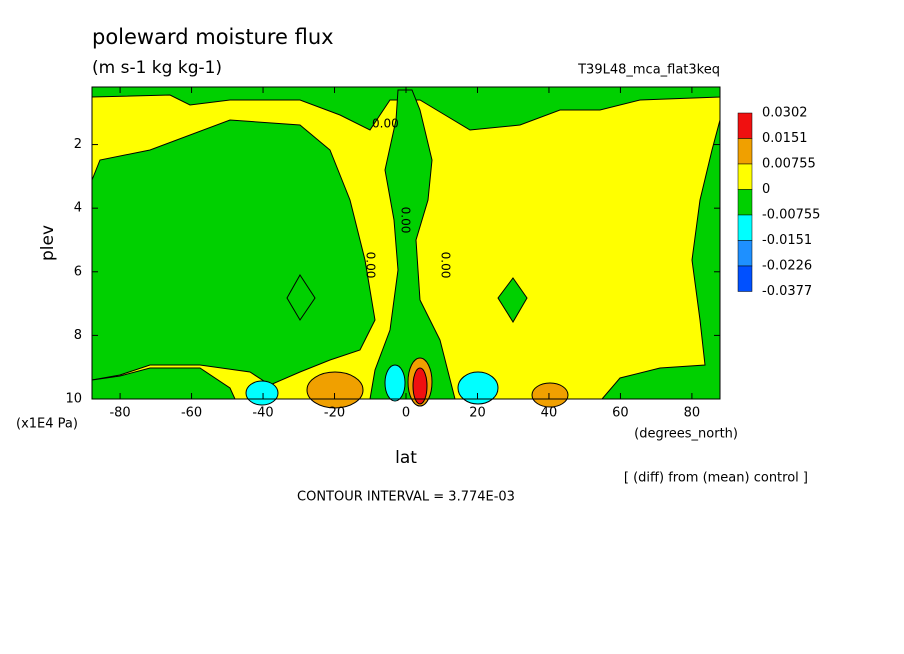 The height and width of the screenshot is (654, 904). What do you see at coordinates (78, 335) in the screenshot?
I see `y-tick-label: 8` at bounding box center [78, 335].